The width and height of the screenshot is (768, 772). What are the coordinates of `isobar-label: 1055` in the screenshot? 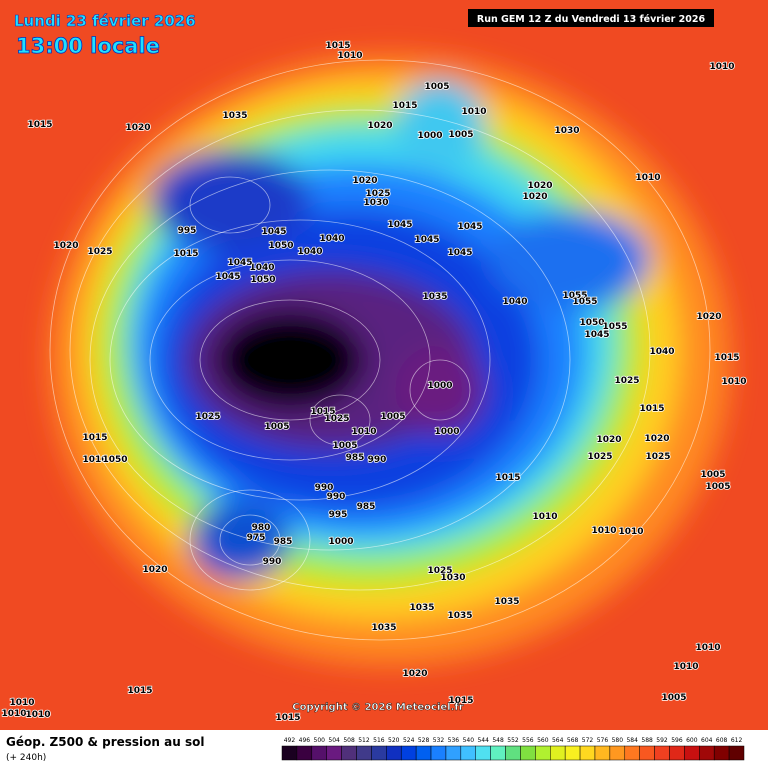 It's located at (574, 296).